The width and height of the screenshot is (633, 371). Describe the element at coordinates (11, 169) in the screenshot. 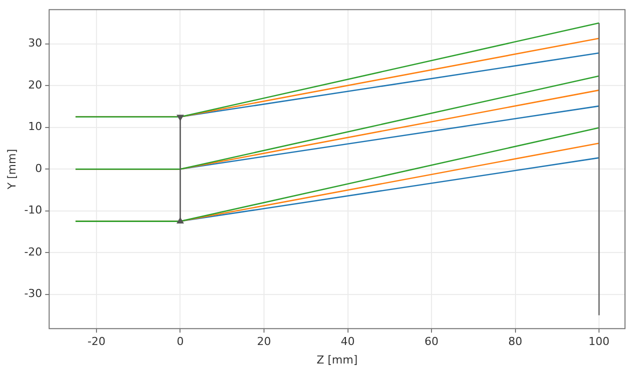

I see `y-axis-title: Y [mm]` at that location.